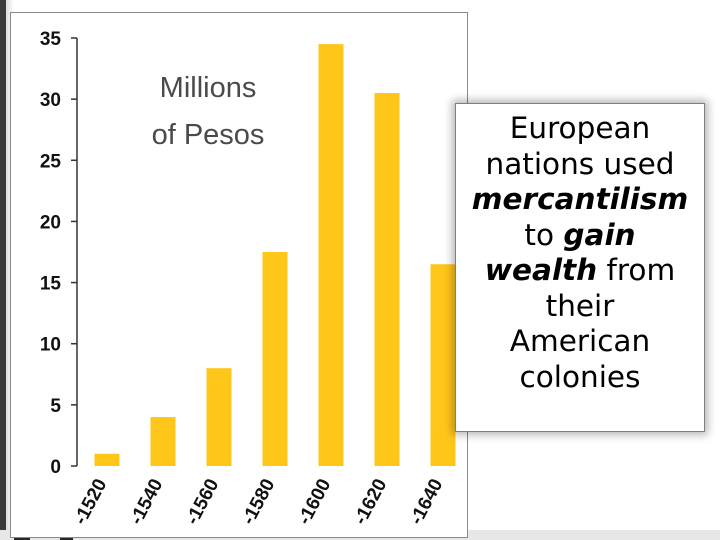 The width and height of the screenshot is (720, 540). What do you see at coordinates (541, 270) in the screenshot?
I see `callout-emphasis: wealth` at bounding box center [541, 270].